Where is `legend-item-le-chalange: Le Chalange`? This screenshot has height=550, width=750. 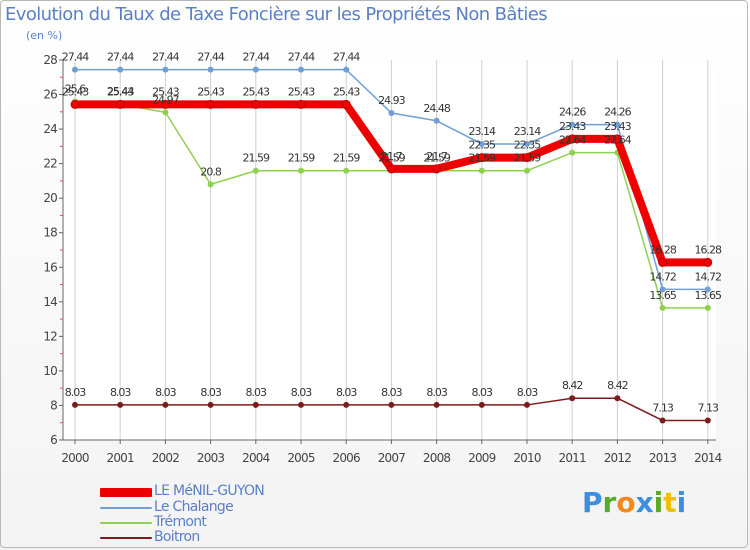
legend-item-le-chalange: Le Chalange is located at coordinates (230, 507).